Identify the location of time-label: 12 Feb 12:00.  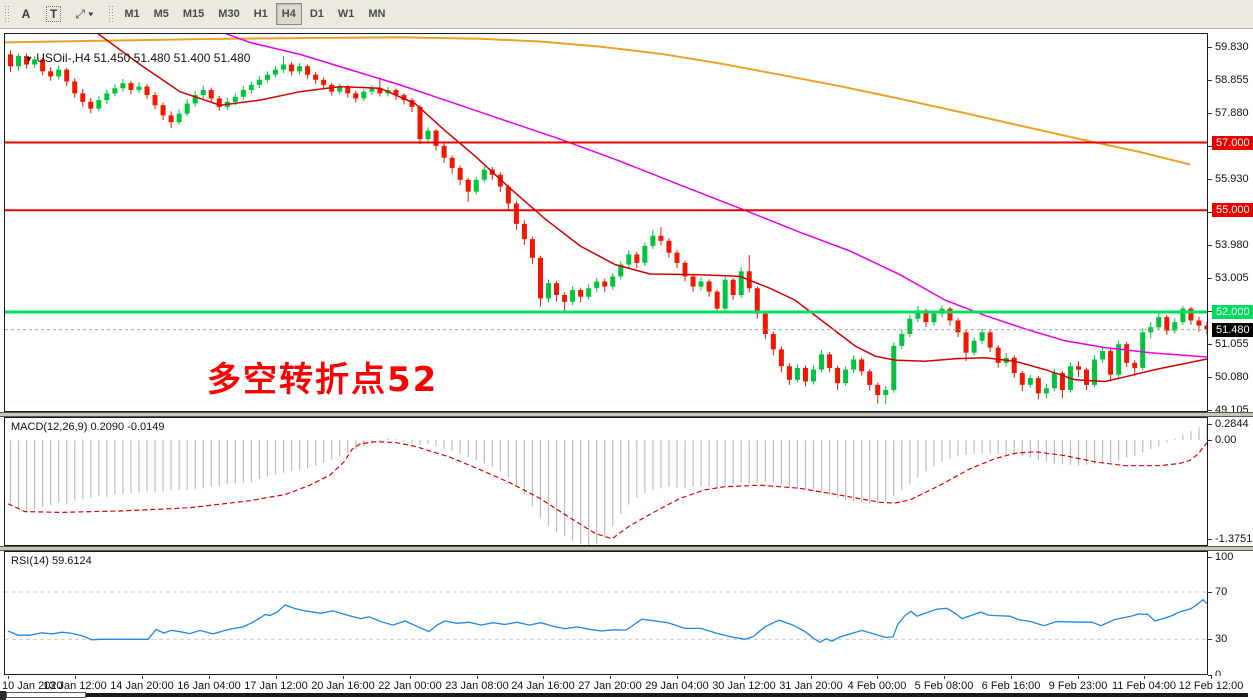
(1211, 686).